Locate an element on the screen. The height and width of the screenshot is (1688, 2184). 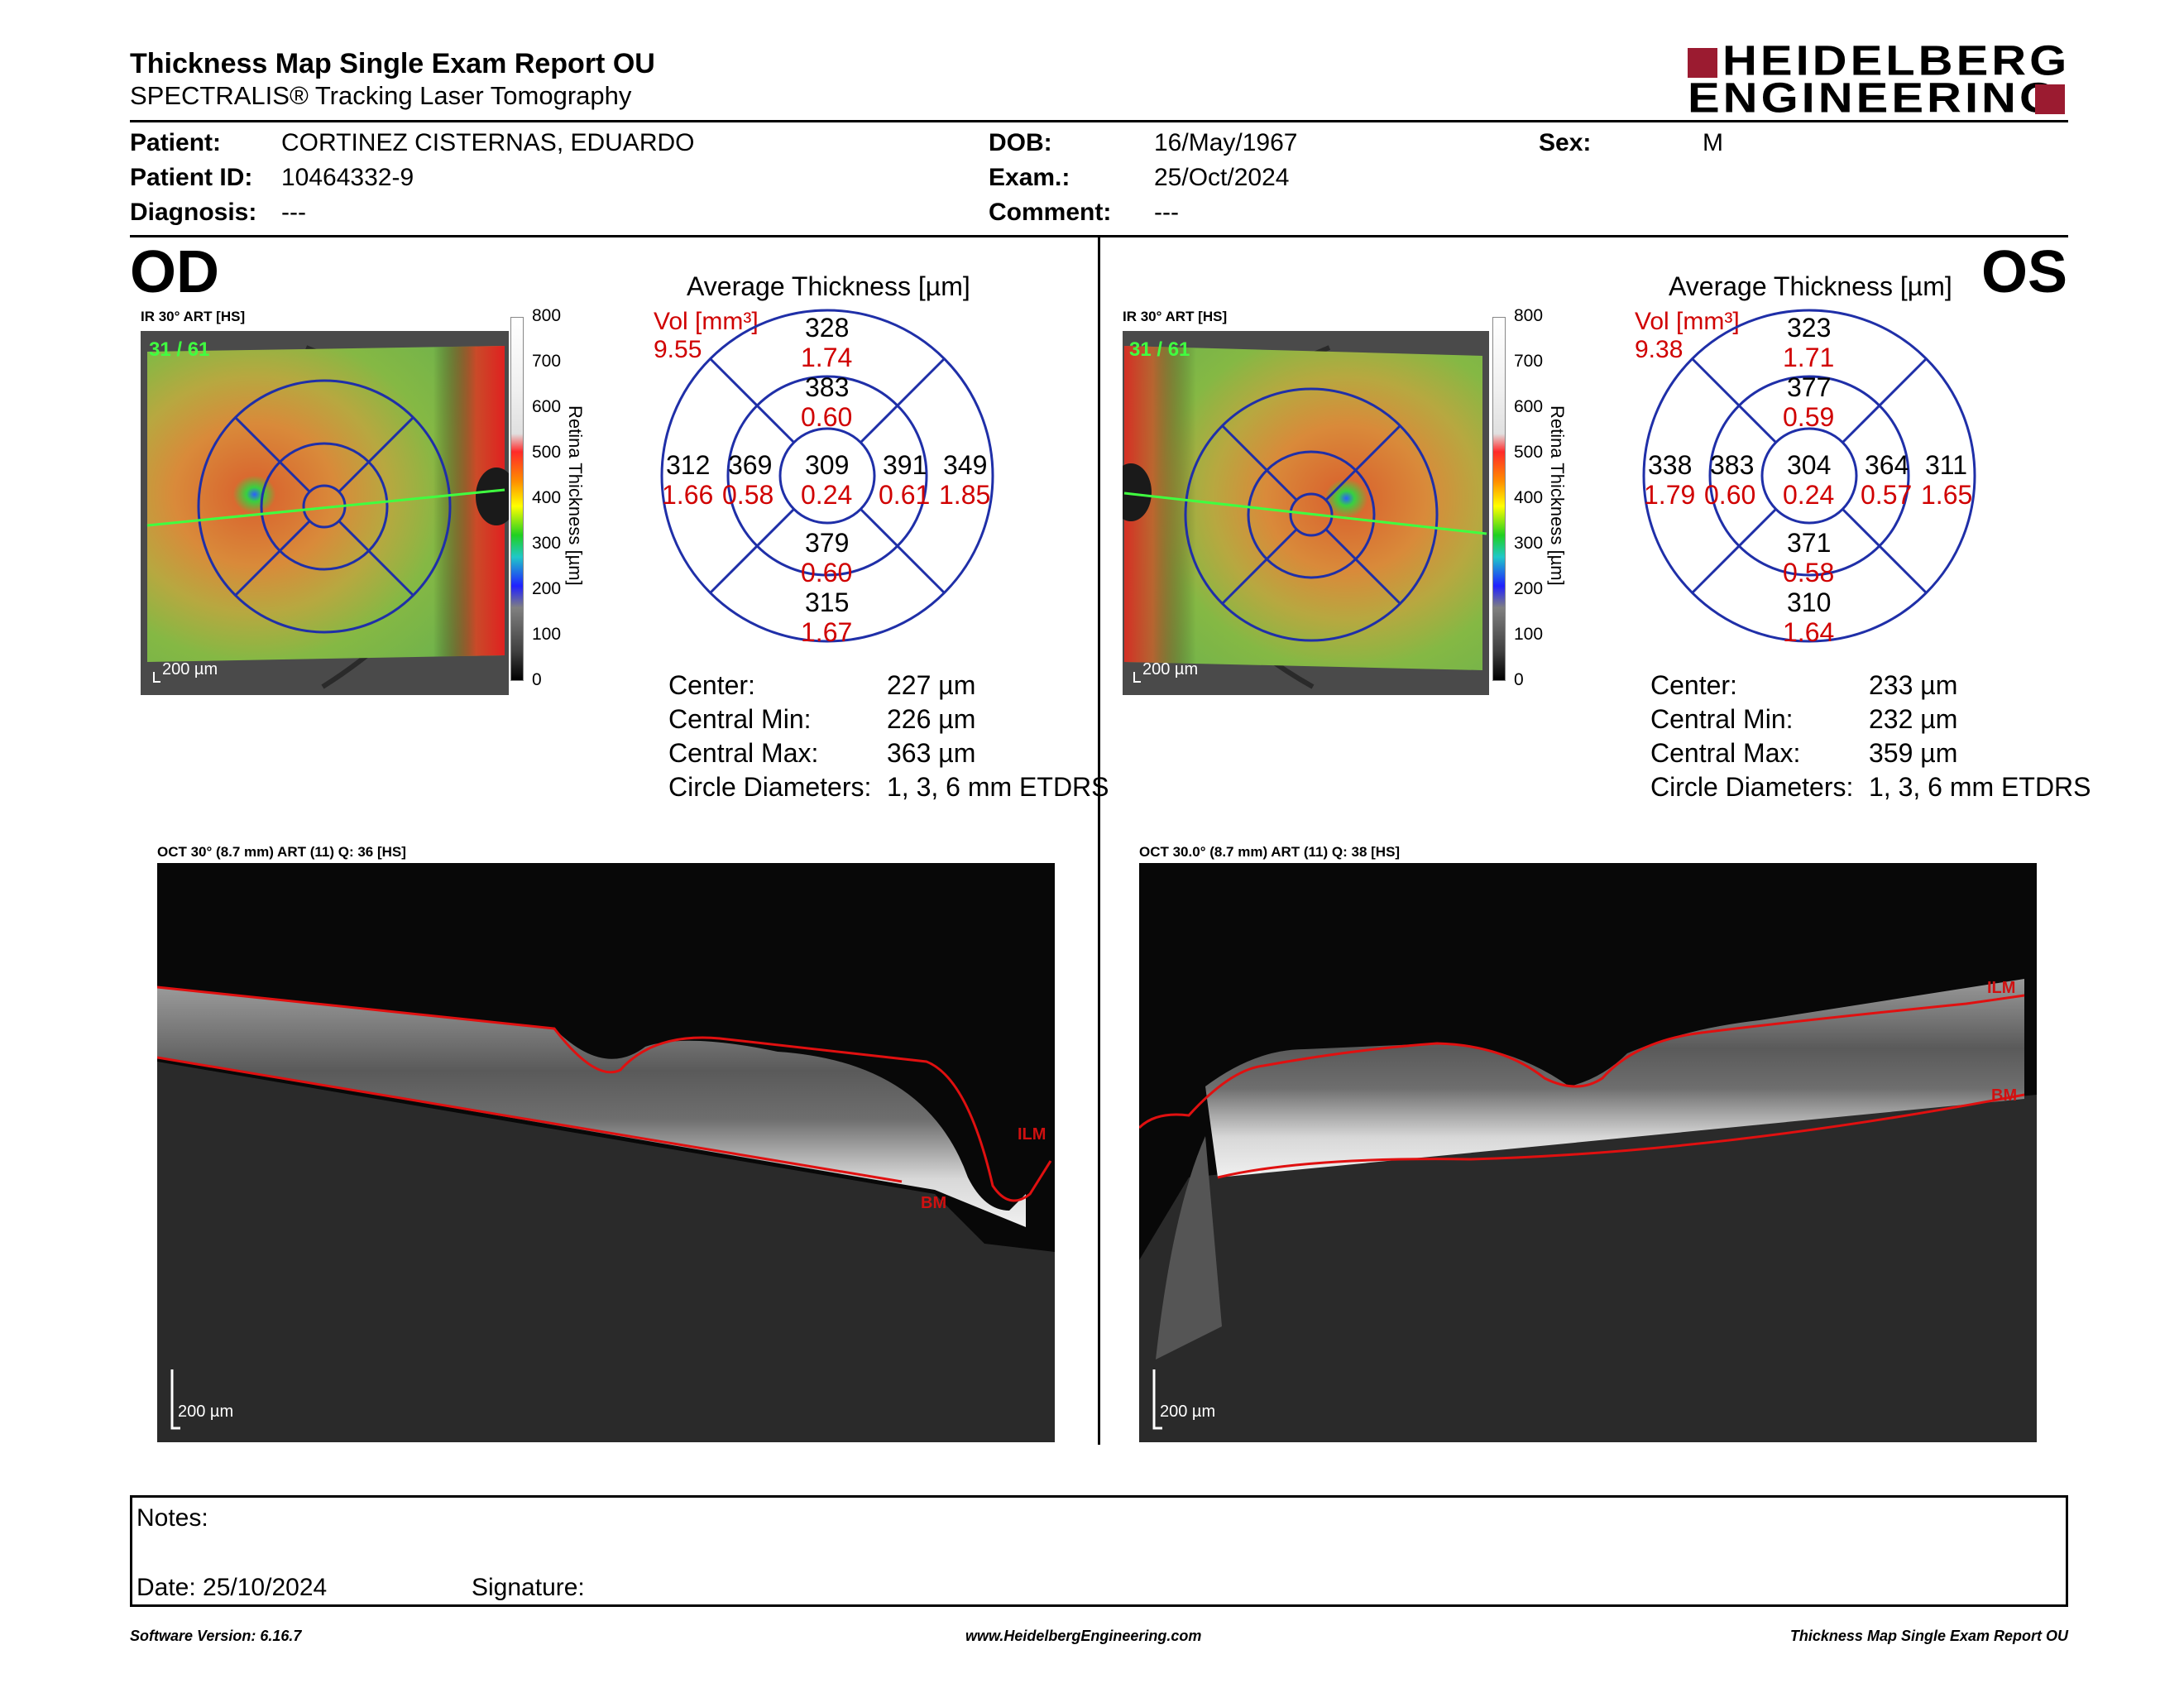
os-center-value: 233 µm is located at coordinates (1913, 685).